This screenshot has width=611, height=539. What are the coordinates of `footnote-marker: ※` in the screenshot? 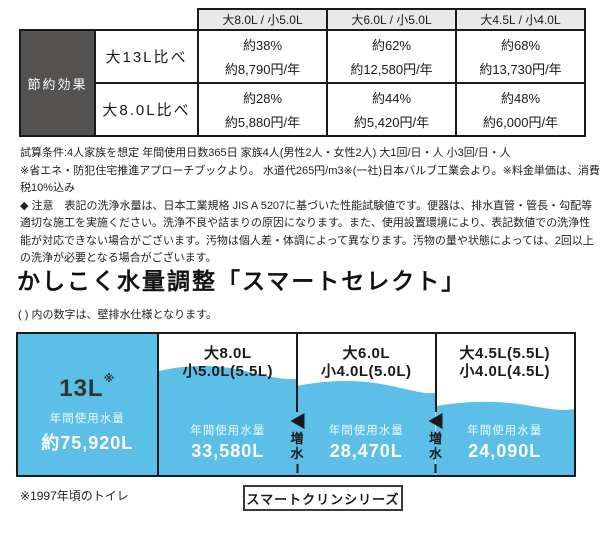 It's located at (109, 379).